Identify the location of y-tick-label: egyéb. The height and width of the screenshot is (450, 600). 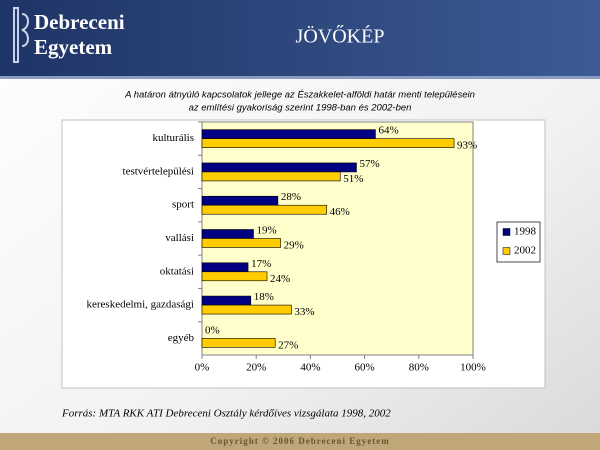
(181, 338).